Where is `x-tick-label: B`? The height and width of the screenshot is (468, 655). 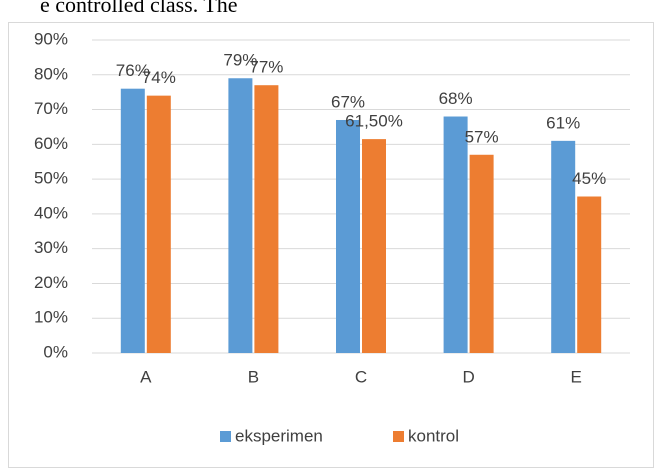
x-tick-label: B is located at coordinates (253, 376).